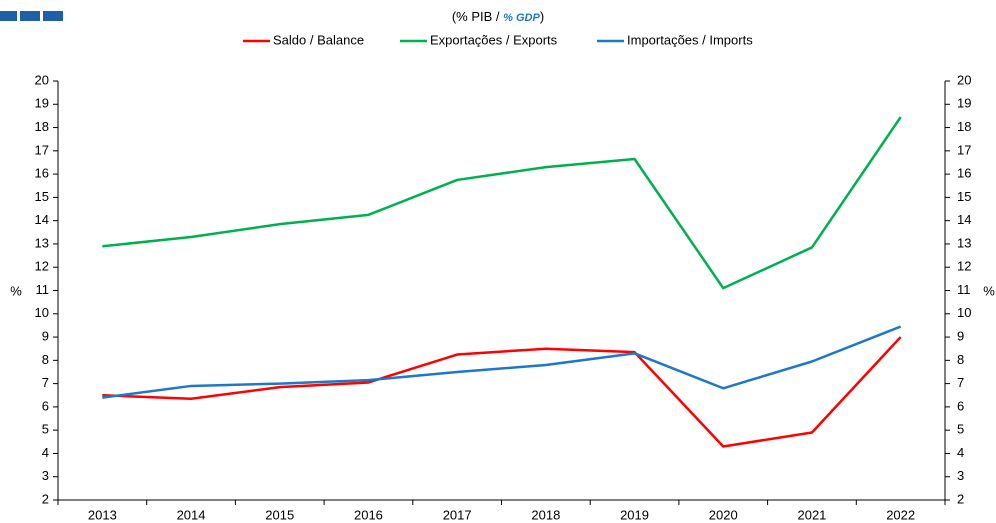 The image size is (996, 523). What do you see at coordinates (964, 196) in the screenshot?
I see `y2-tick-label: 15` at bounding box center [964, 196].